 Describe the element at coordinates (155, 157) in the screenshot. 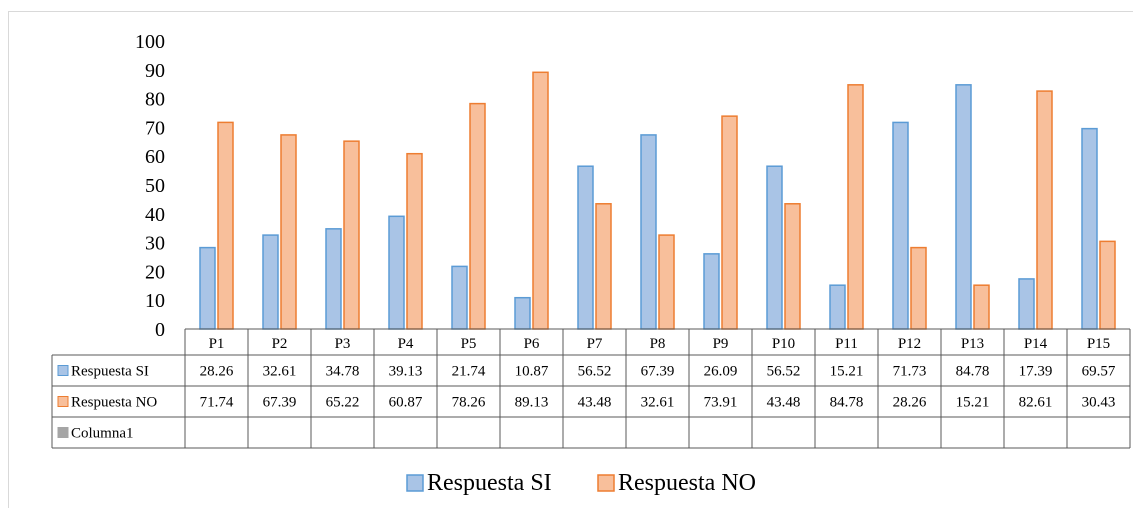

I see `y-tick-label: 60` at that location.